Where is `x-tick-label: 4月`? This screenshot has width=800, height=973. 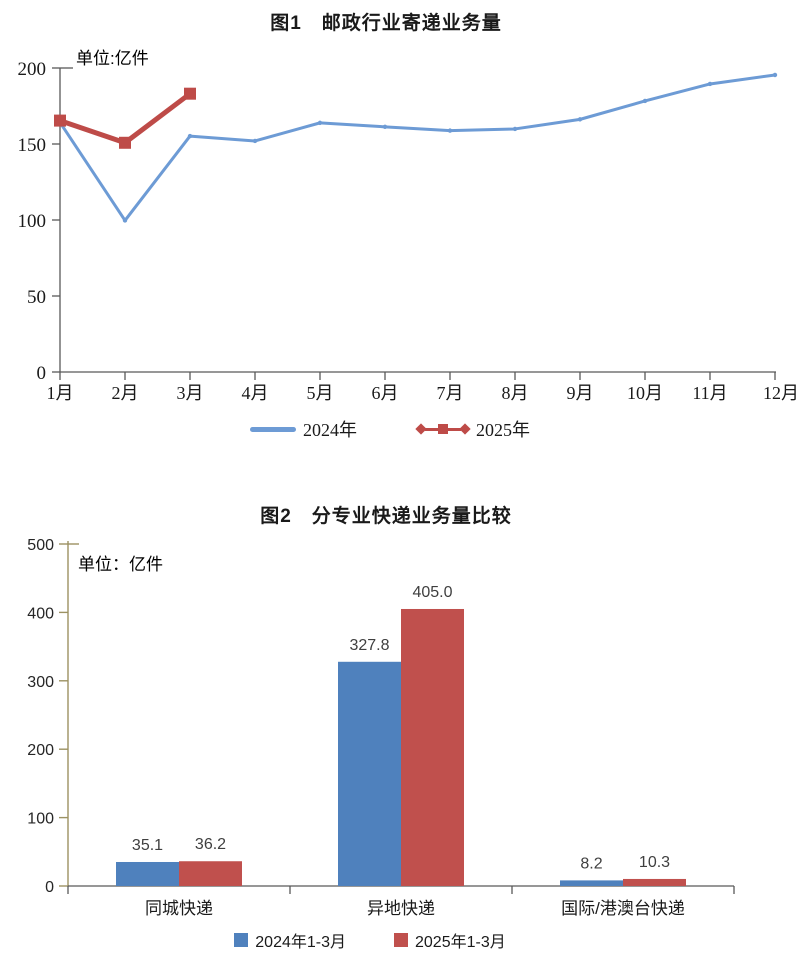 x-tick-label: 4月 is located at coordinates (255, 393).